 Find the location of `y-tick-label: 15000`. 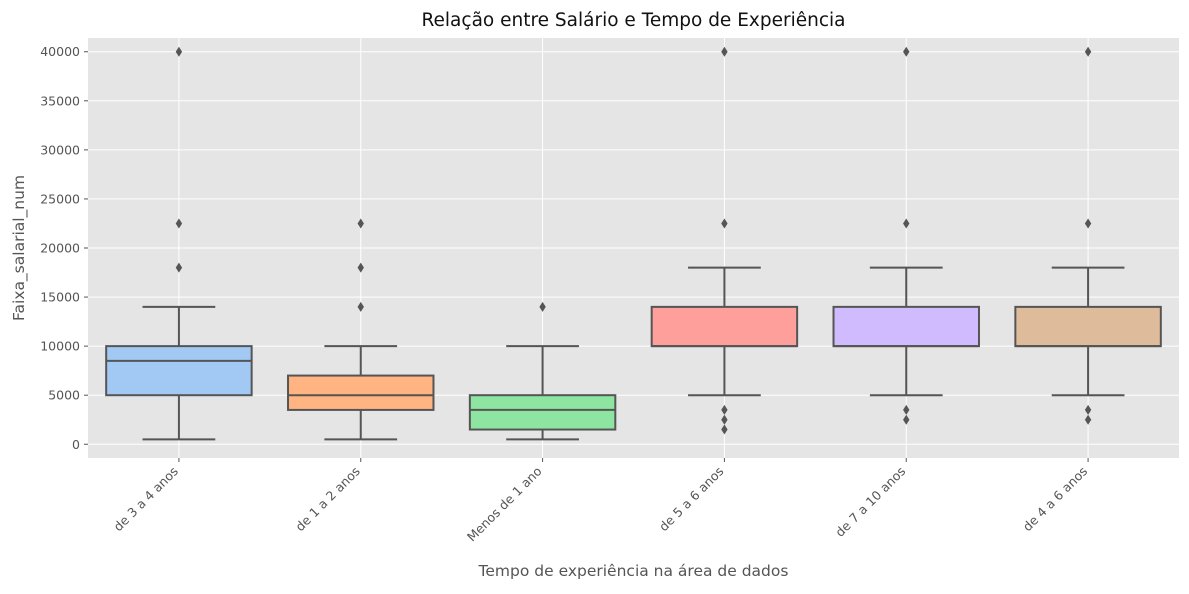

y-tick-label: 15000 is located at coordinates (60, 297).